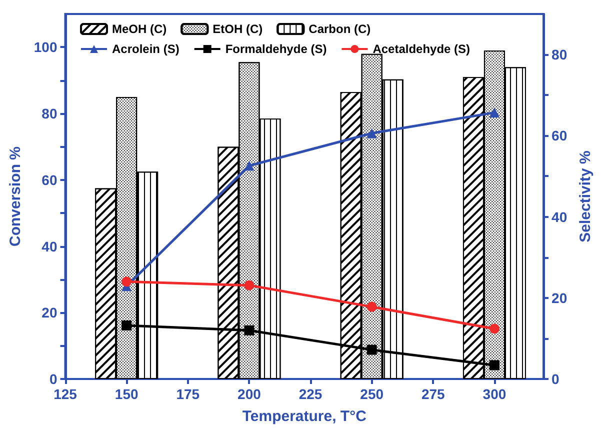 The width and height of the screenshot is (601, 429). I want to click on x-axis-title: Temperature, T°C, so click(304, 416).